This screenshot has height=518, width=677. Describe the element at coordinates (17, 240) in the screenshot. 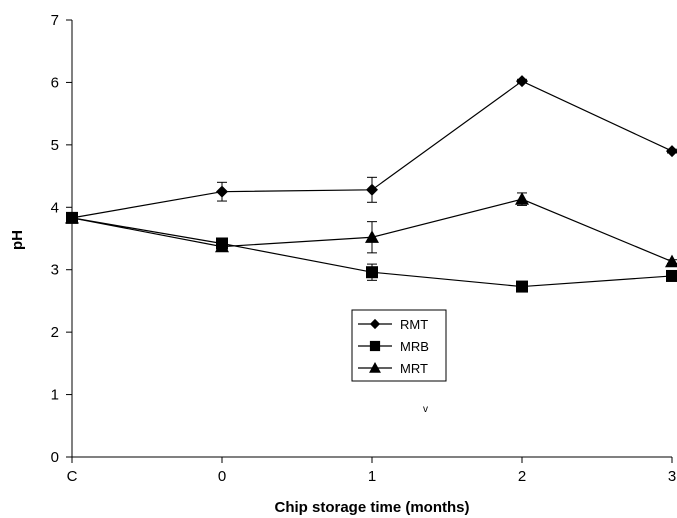

I see `y-axis-title: pH` at that location.